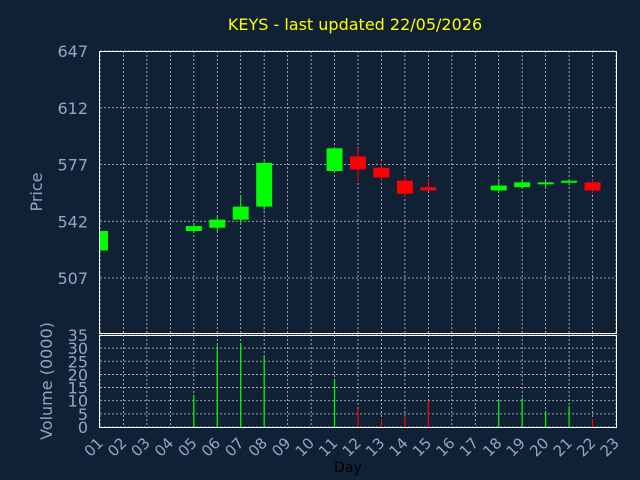 Image resolution: width=640 pixels, height=480 pixels. Describe the element at coordinates (78, 388) in the screenshot. I see `volume-tick-label: 15` at that location.